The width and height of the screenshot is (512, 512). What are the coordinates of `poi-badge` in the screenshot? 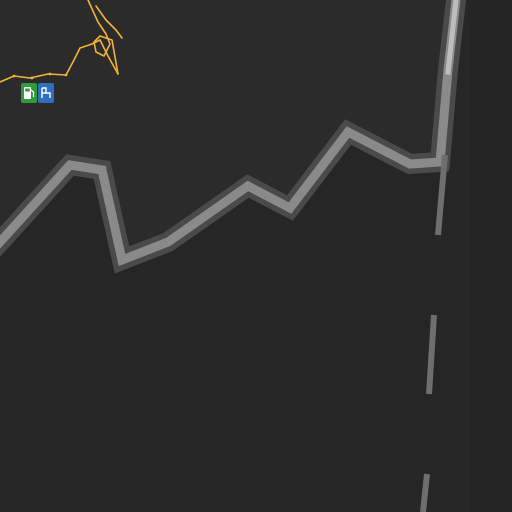 It's located at (37, 93).